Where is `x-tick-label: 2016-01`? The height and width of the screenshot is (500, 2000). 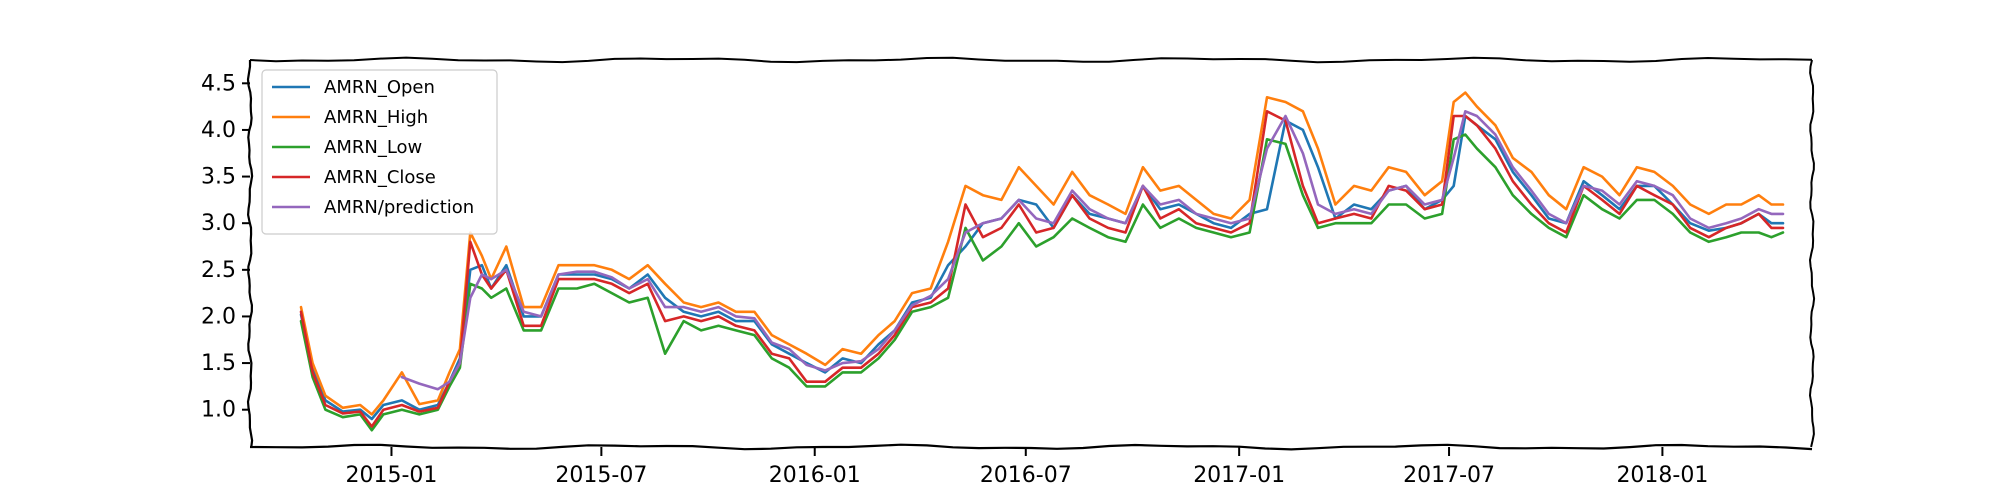
x-tick-label: 2016-01 is located at coordinates (815, 475).